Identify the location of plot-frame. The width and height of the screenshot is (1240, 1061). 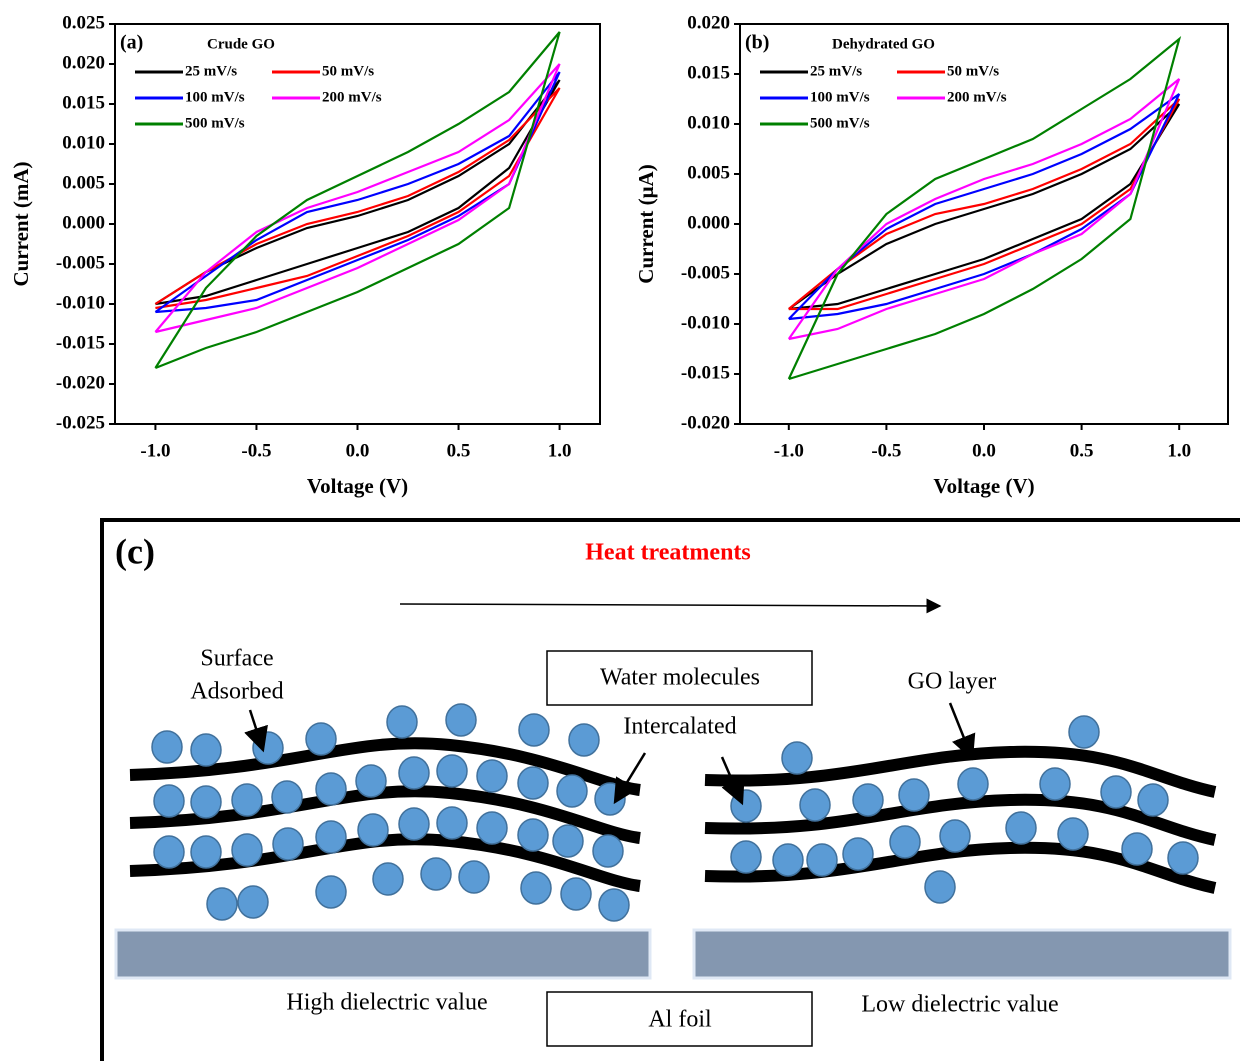
(984, 224).